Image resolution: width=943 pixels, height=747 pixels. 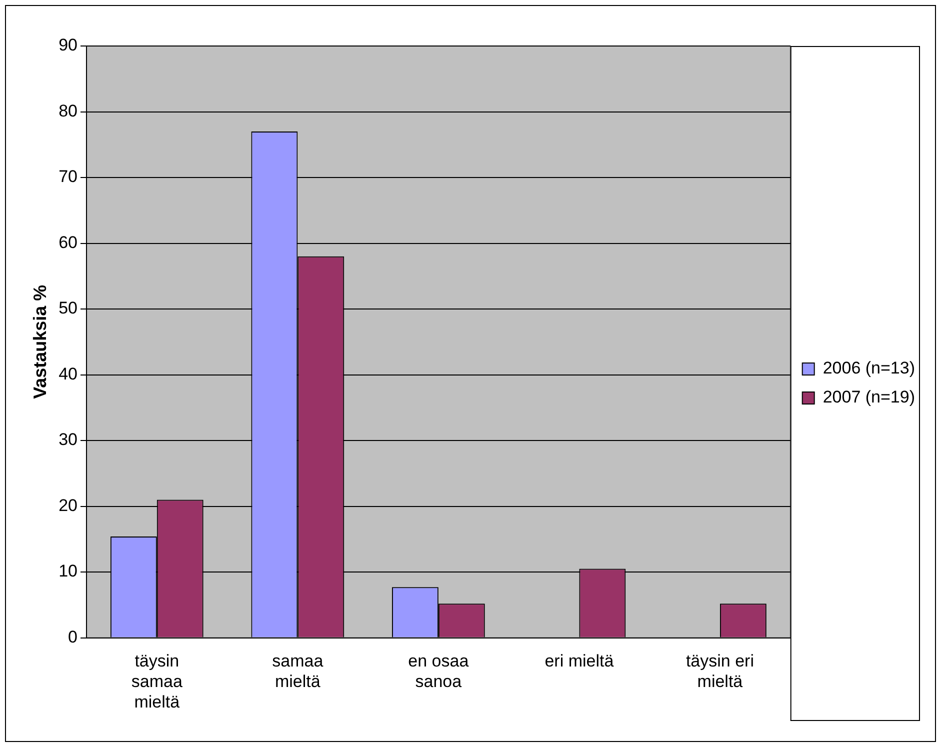 I want to click on x-tick-label: eri mieltä, so click(x=579, y=661).